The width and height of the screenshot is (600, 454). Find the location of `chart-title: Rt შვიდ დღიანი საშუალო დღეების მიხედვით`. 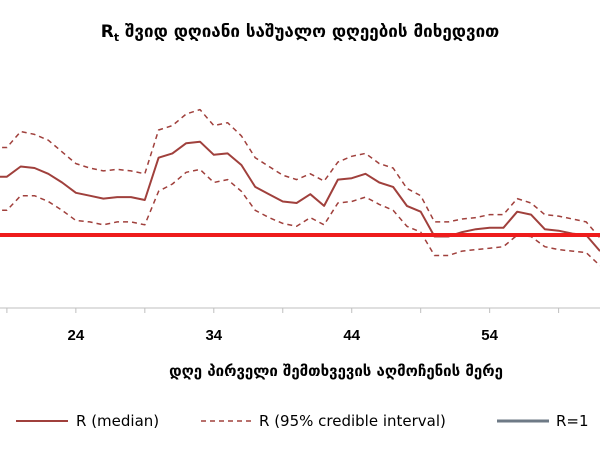

chart-title: Rt შვიდ დღიანი საშუალო დღეების მიხედვით is located at coordinates (300, 33).